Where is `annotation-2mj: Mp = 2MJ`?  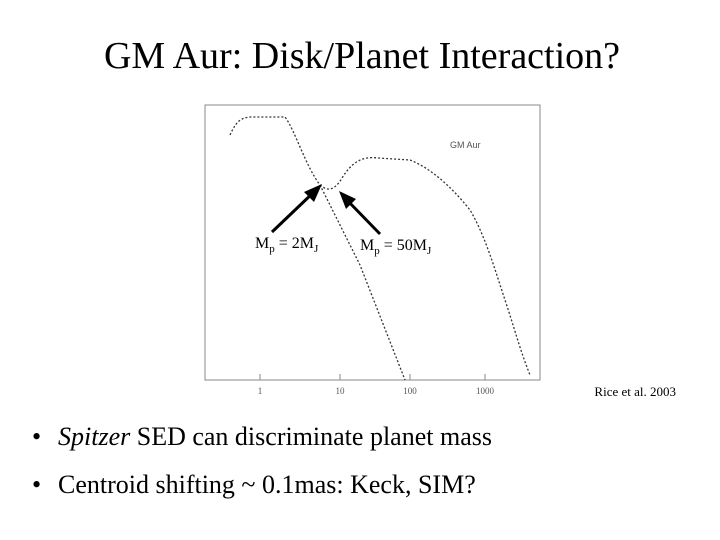 annotation-2mj: Mp = 2MJ is located at coordinates (287, 245).